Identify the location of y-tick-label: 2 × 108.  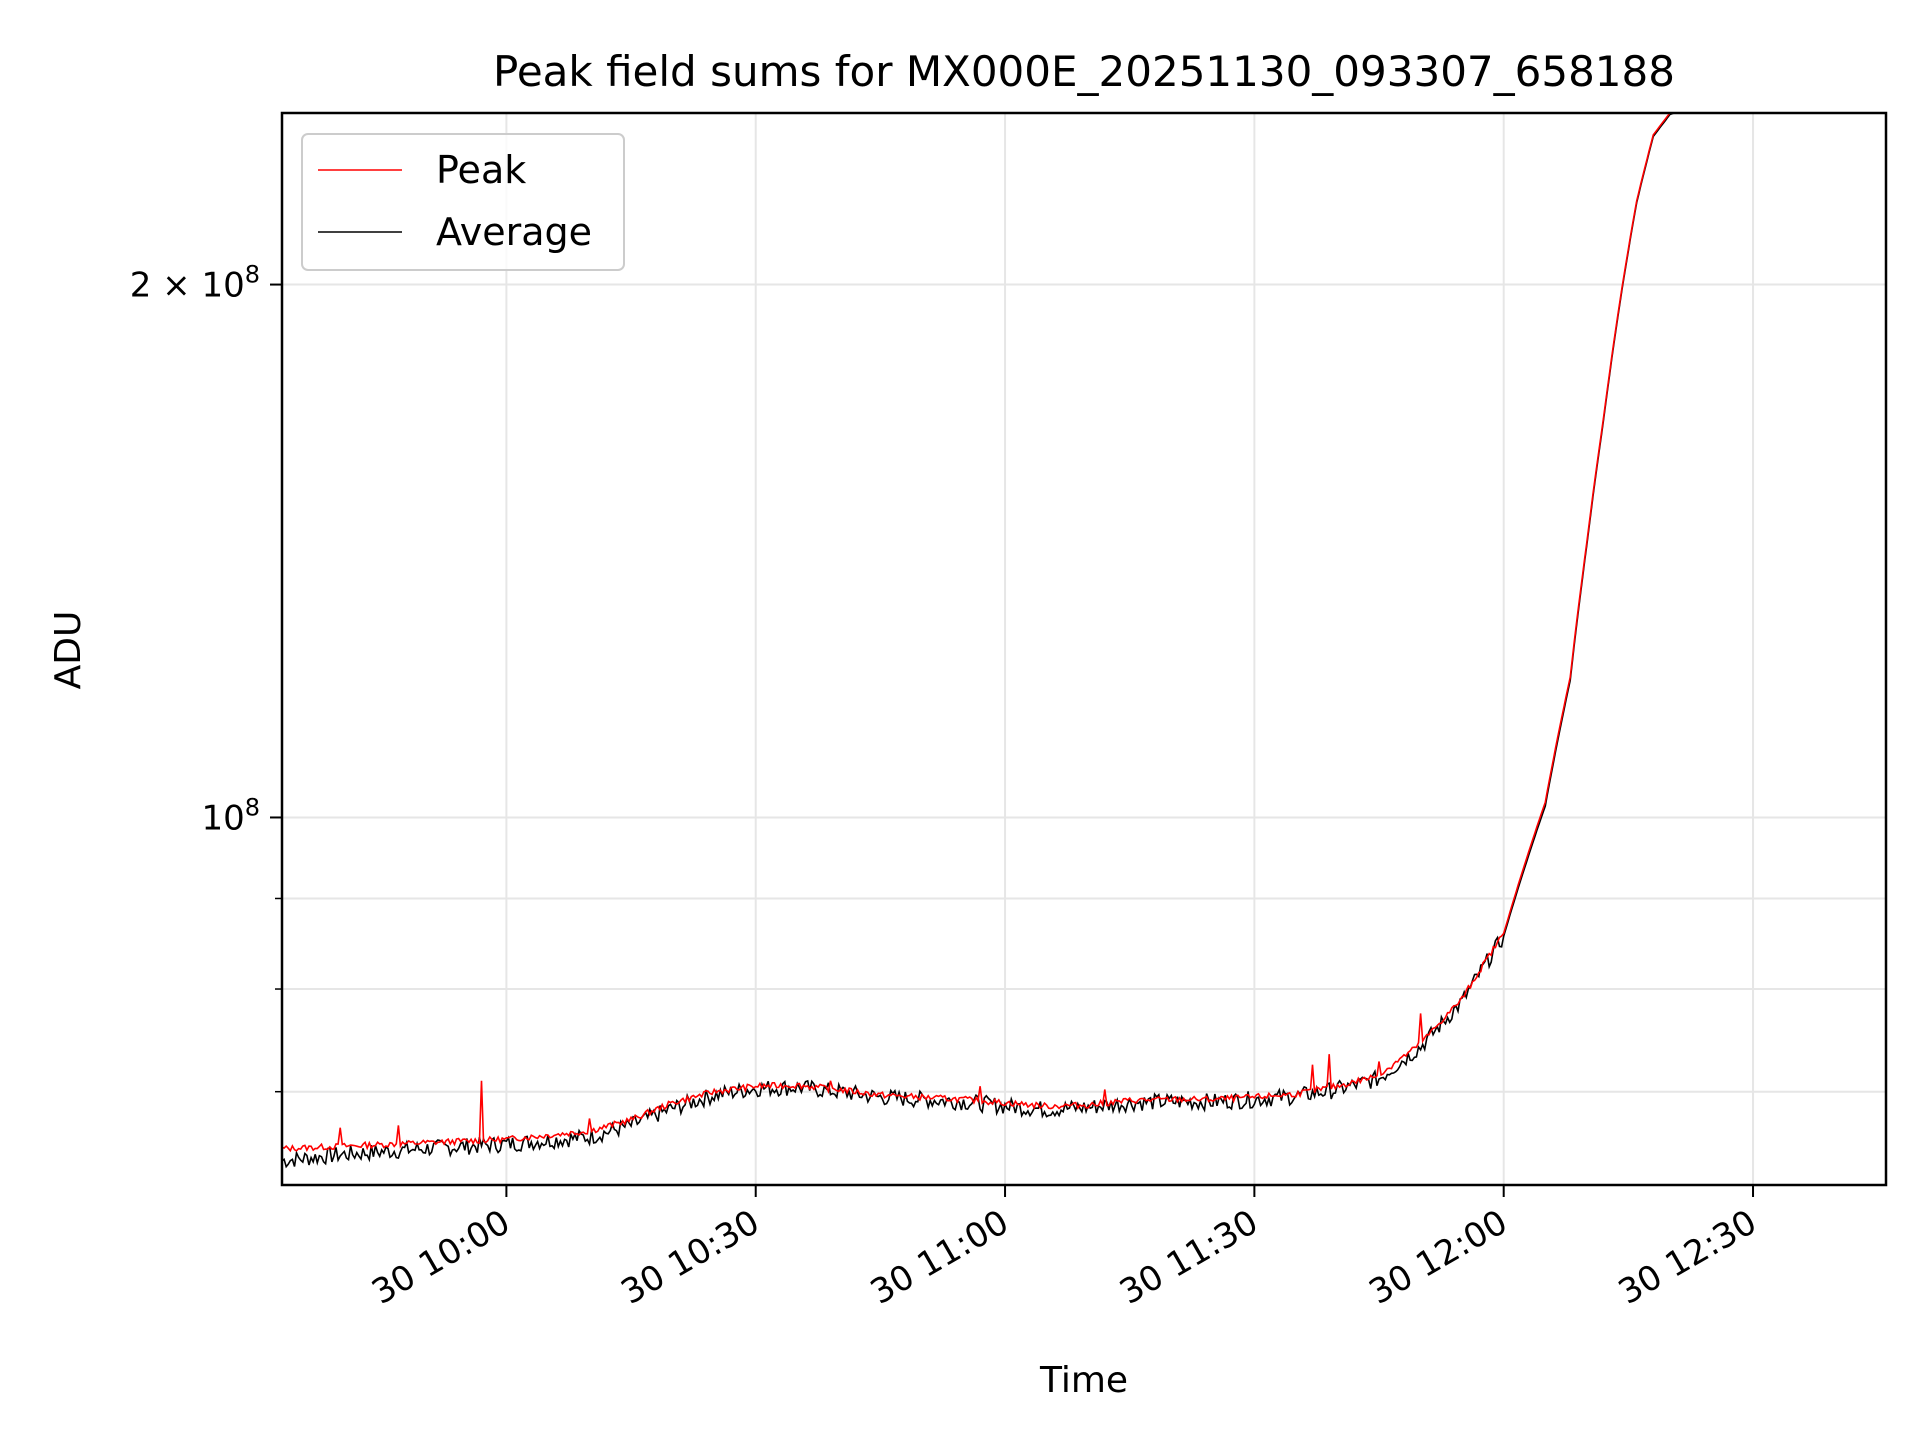
(195, 283).